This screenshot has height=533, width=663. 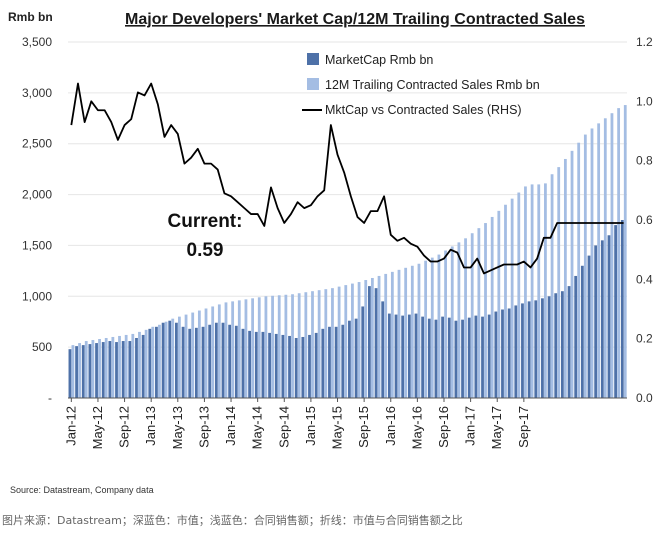 I want to click on right-tick-label: 0.0, so click(x=644, y=398).